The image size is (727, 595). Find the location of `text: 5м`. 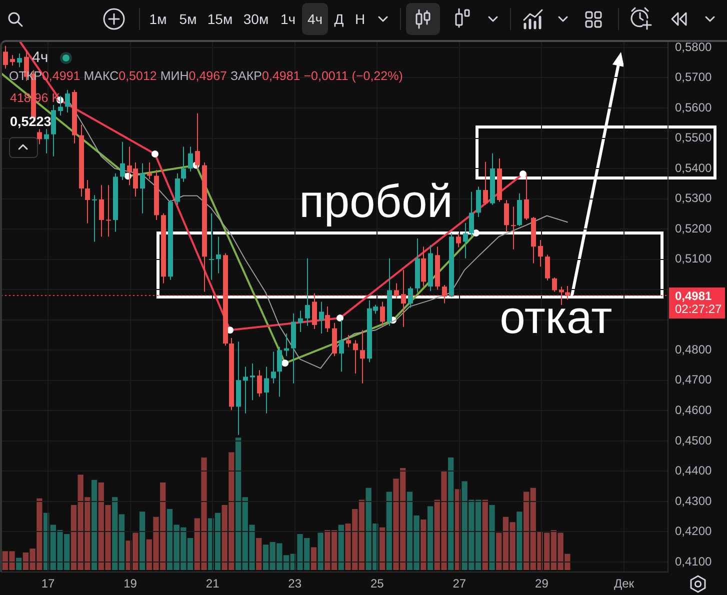

text: 5м is located at coordinates (188, 19).